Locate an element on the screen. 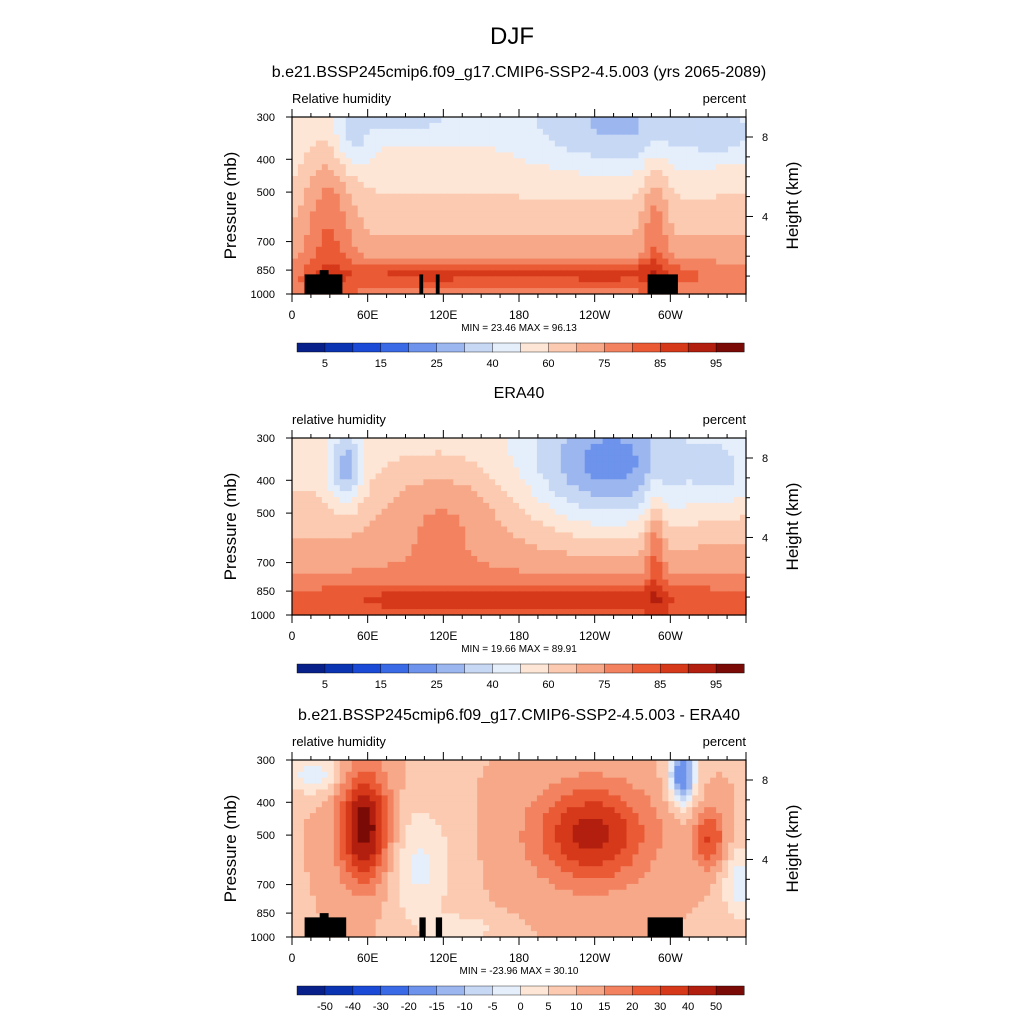 This screenshot has height=1024, width=1024. figure-title: DJF is located at coordinates (512, 36).